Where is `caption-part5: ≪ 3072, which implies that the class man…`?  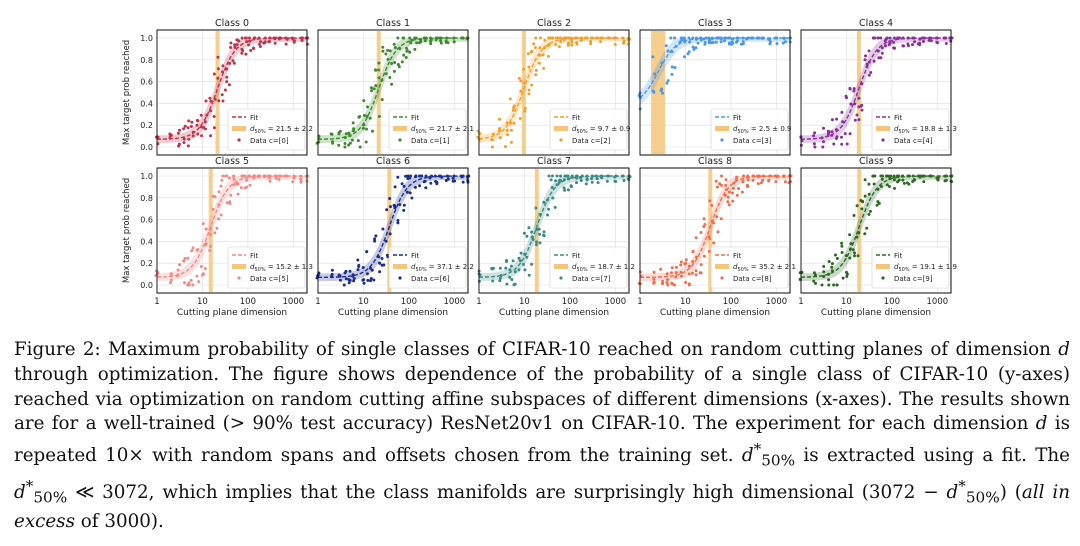 caption-part5: ≪ 3072, which implies that the class man… is located at coordinates (507, 492).